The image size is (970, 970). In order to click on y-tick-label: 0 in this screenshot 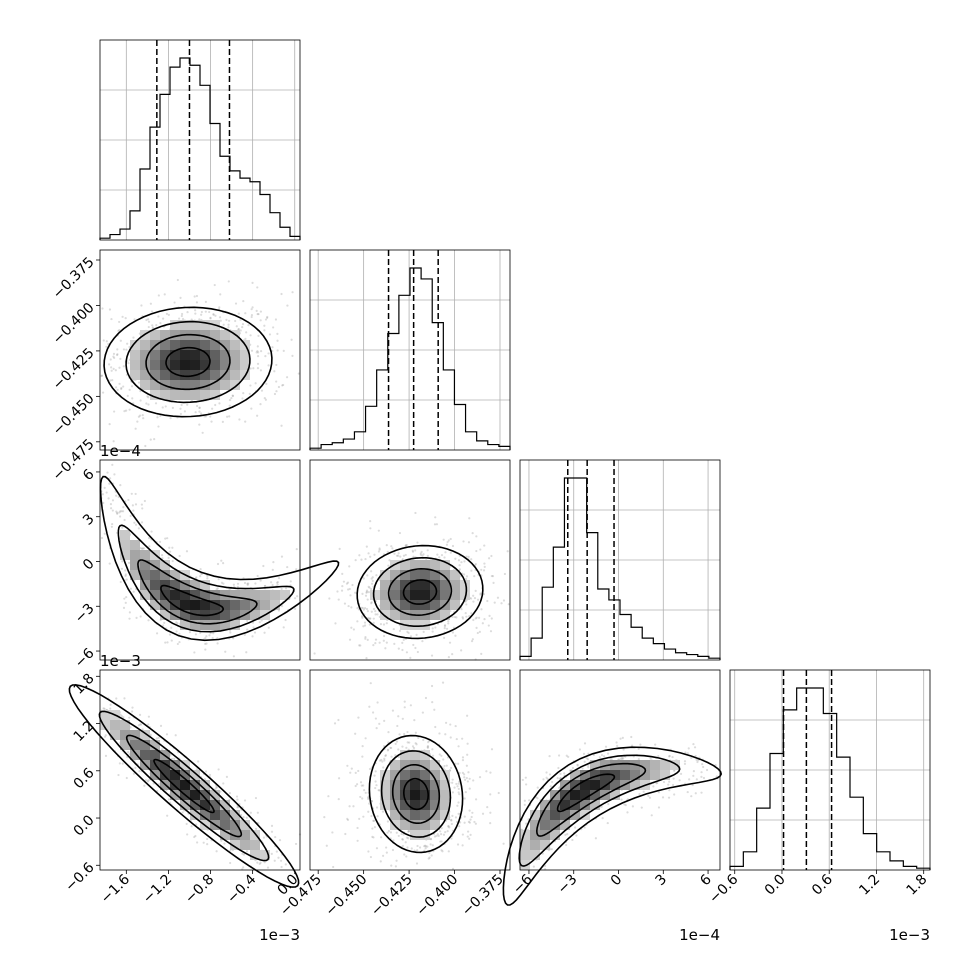, I will do `click(89, 565)`.